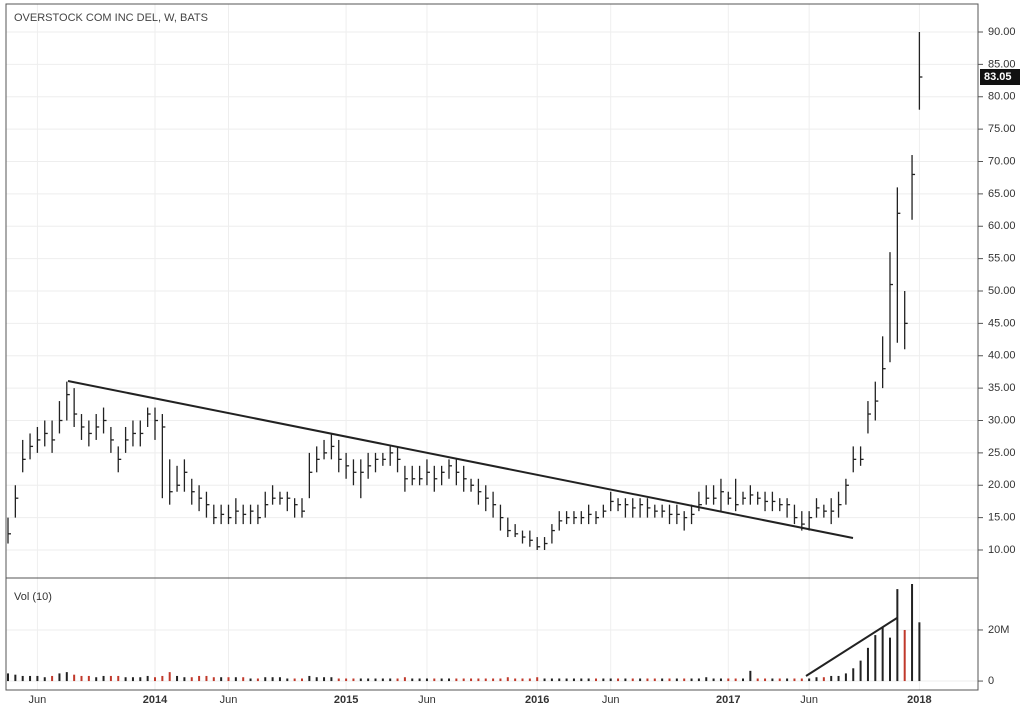  I want to click on y-tick-label: 40.00, so click(1002, 356).